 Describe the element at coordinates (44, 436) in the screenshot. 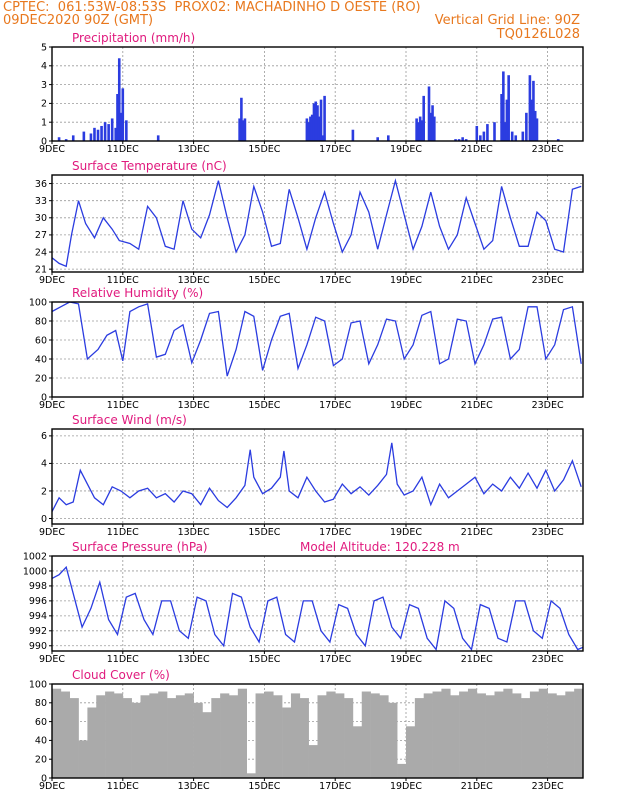

I see `y-tick-label: 6` at that location.